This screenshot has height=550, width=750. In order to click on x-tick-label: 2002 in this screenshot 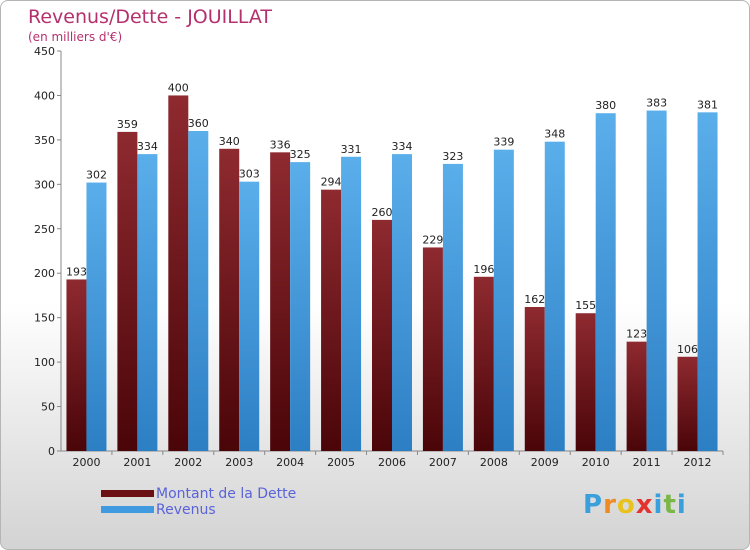, I will do `click(188, 462)`.